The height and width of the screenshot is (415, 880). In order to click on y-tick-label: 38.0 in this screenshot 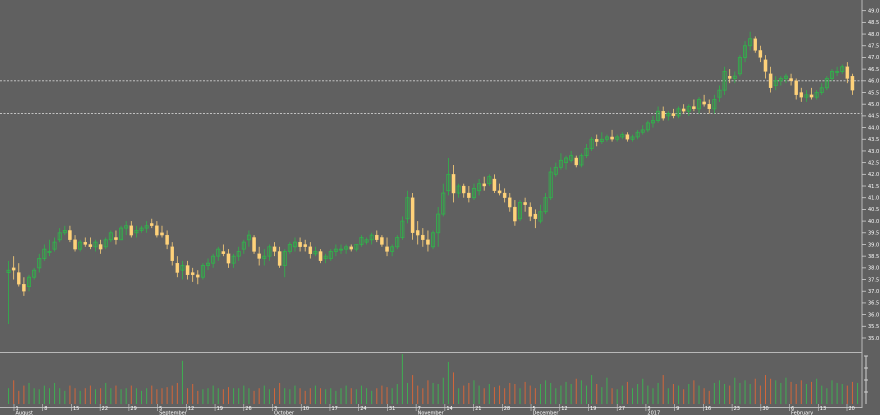, I will do `click(873, 269)`.